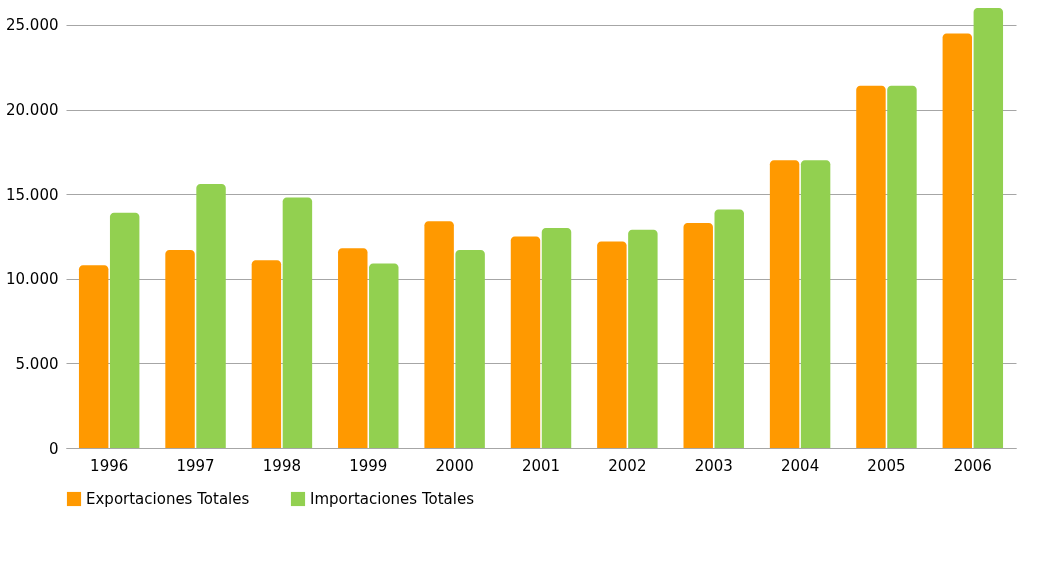 The height and width of the screenshot is (561, 1051). Describe the element at coordinates (281, 465) in the screenshot. I see `x-tick-label: 1998` at that location.